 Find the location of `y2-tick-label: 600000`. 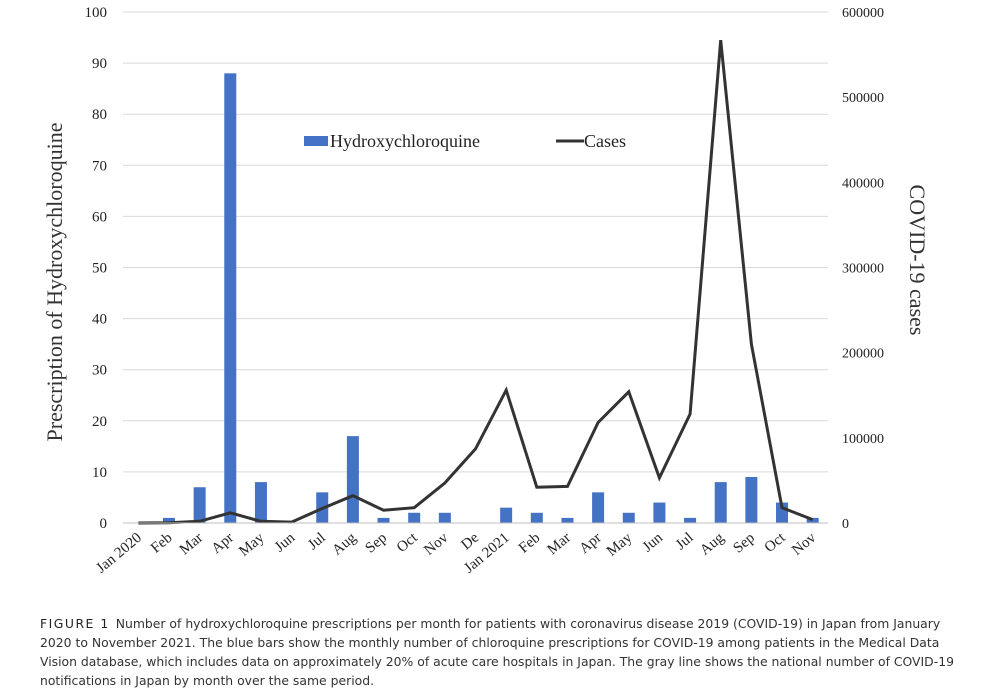

y2-tick-label: 600000 is located at coordinates (863, 13).